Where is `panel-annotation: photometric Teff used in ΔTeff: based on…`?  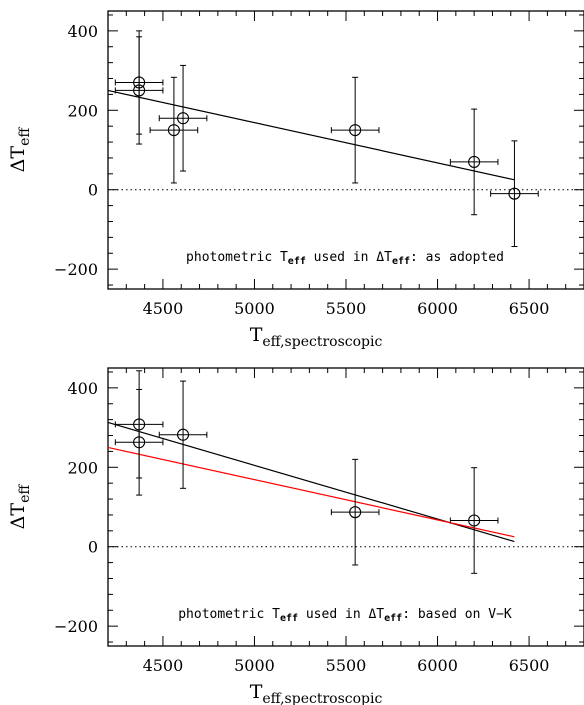 panel-annotation: photometric Teff used in ΔTeff: based on… is located at coordinates (345, 615).